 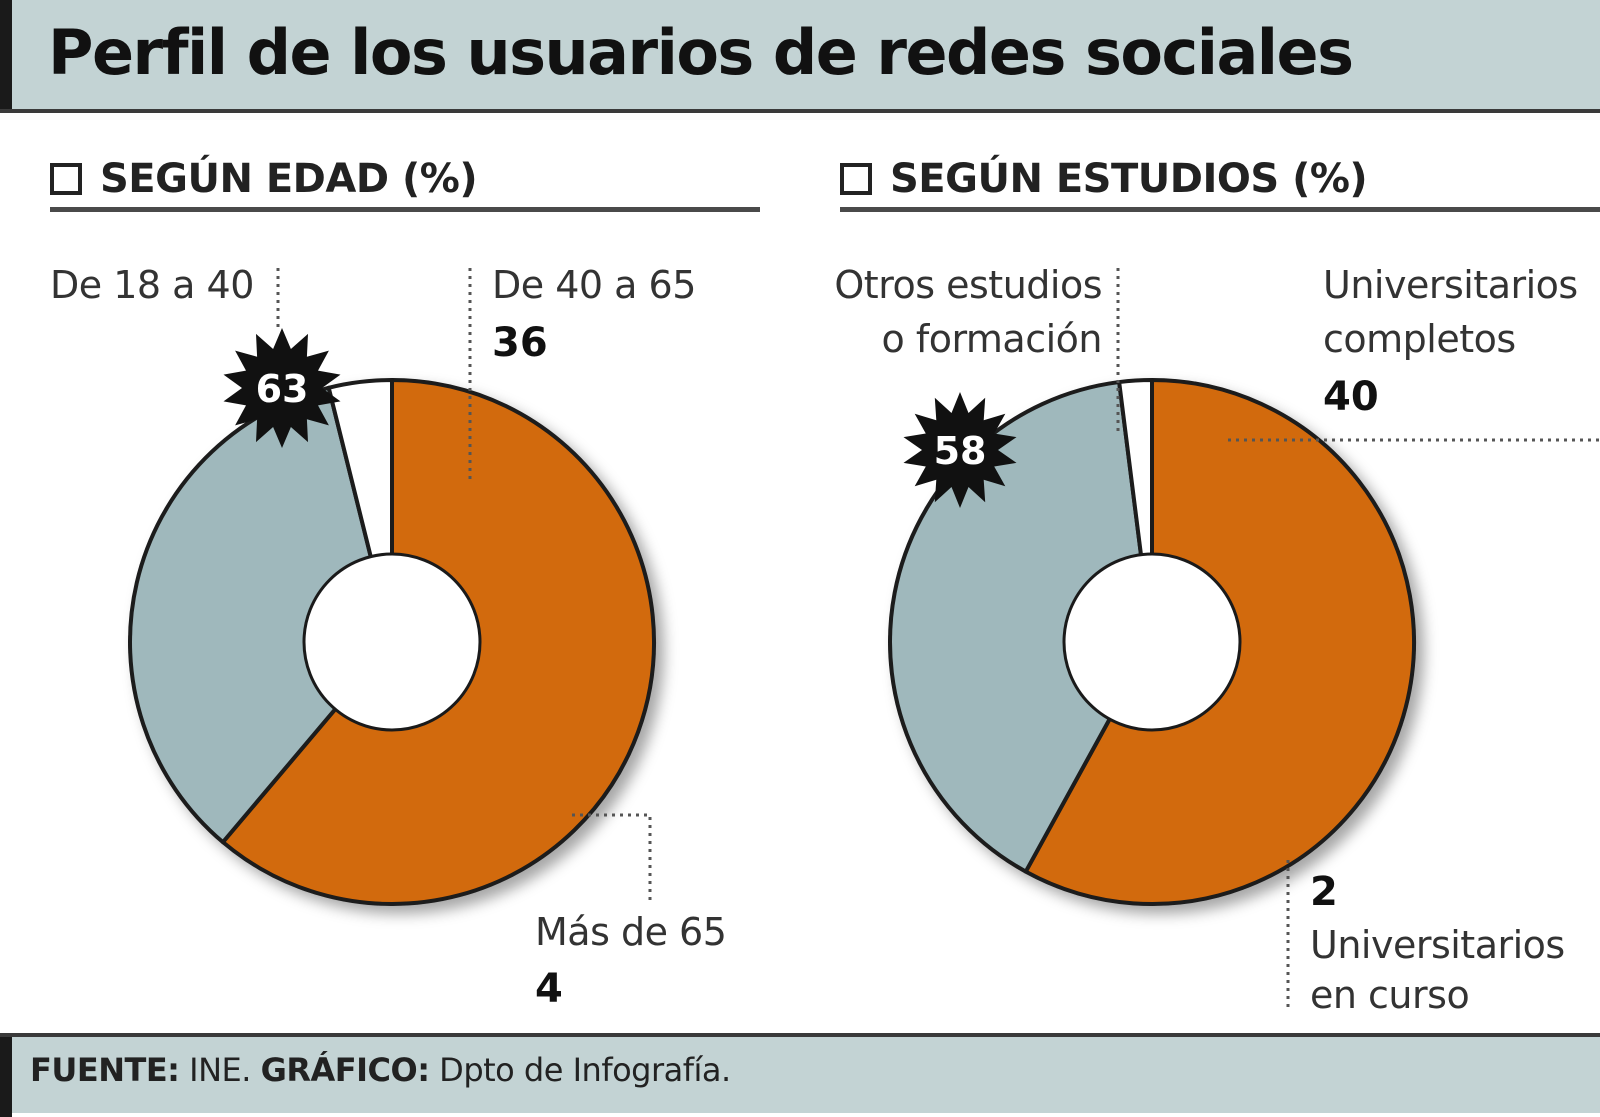 I want to click on value-badge-starburst: 63, so click(x=282, y=388).